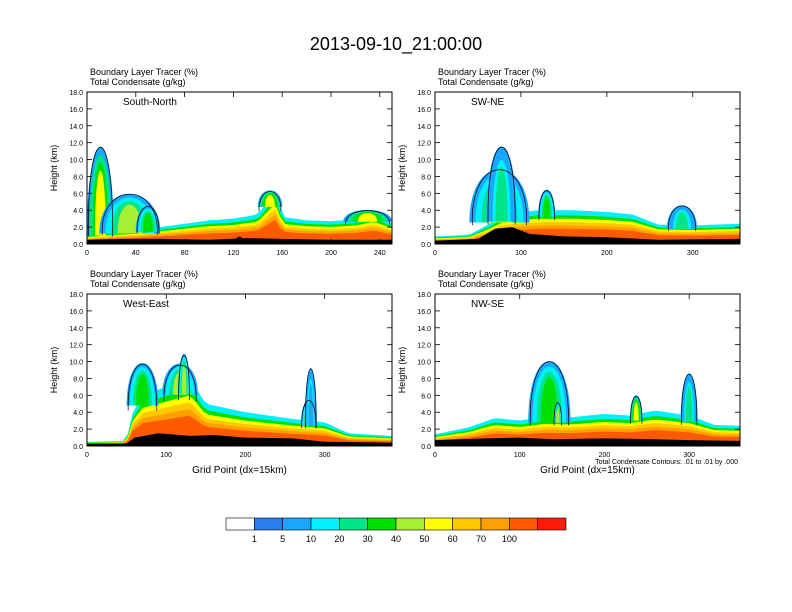 Image resolution: width=792 pixels, height=612 pixels. What do you see at coordinates (509, 539) in the screenshot?
I see `colorbar-label: 100` at bounding box center [509, 539].